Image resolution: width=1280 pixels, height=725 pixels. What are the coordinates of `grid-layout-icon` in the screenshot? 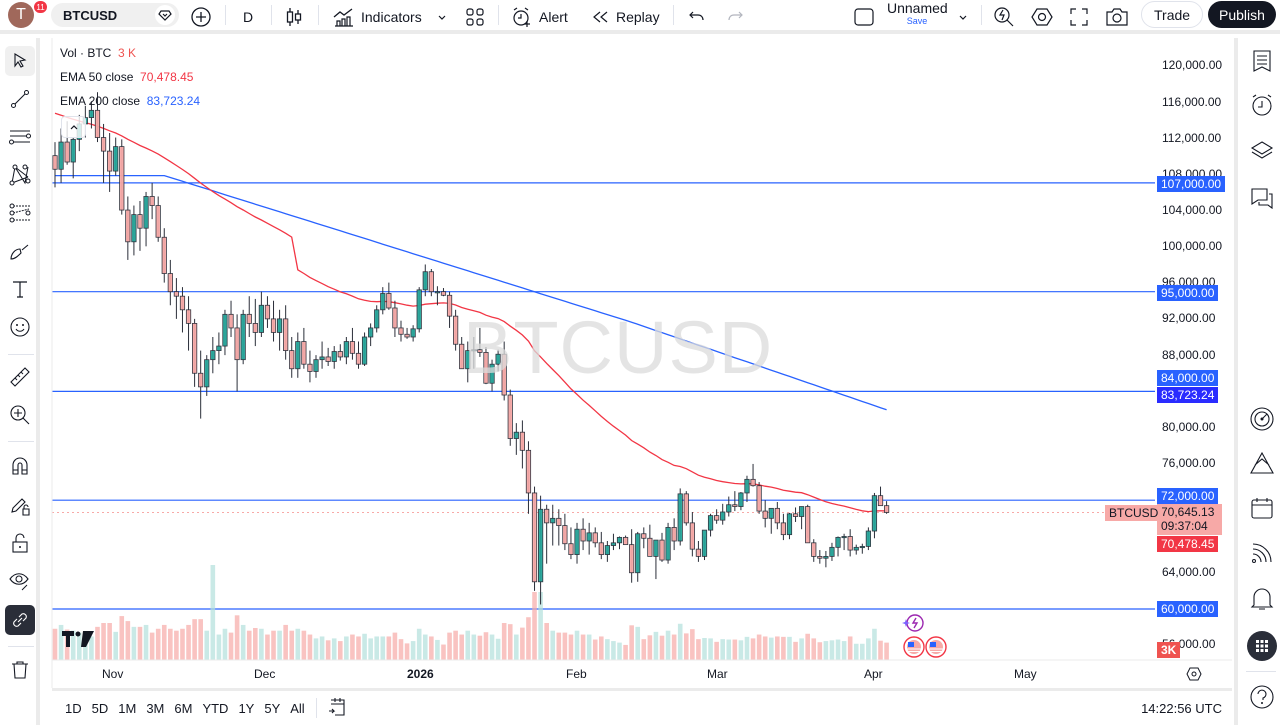 It's located at (475, 17).